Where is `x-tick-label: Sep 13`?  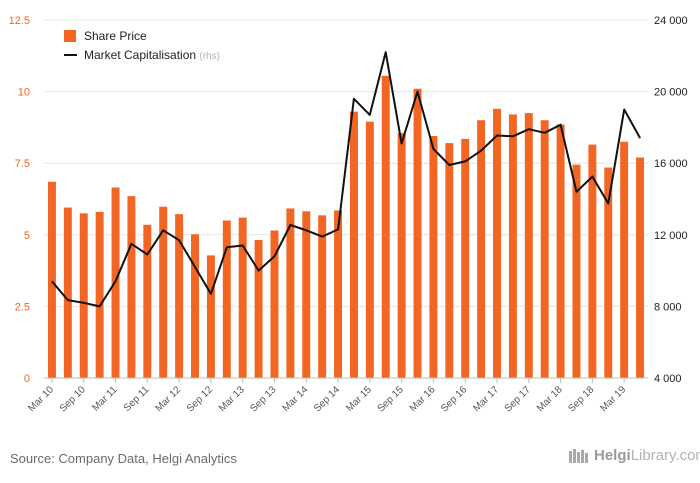
x-tick-label: Sep 13 is located at coordinates (263, 399).